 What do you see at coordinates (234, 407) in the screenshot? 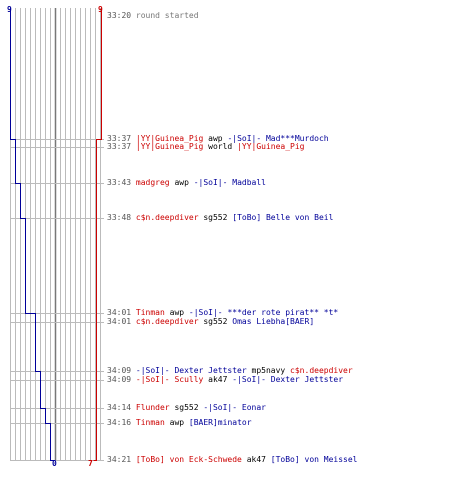
I see `event-player: -|SoI|- Eonar` at bounding box center [234, 407].